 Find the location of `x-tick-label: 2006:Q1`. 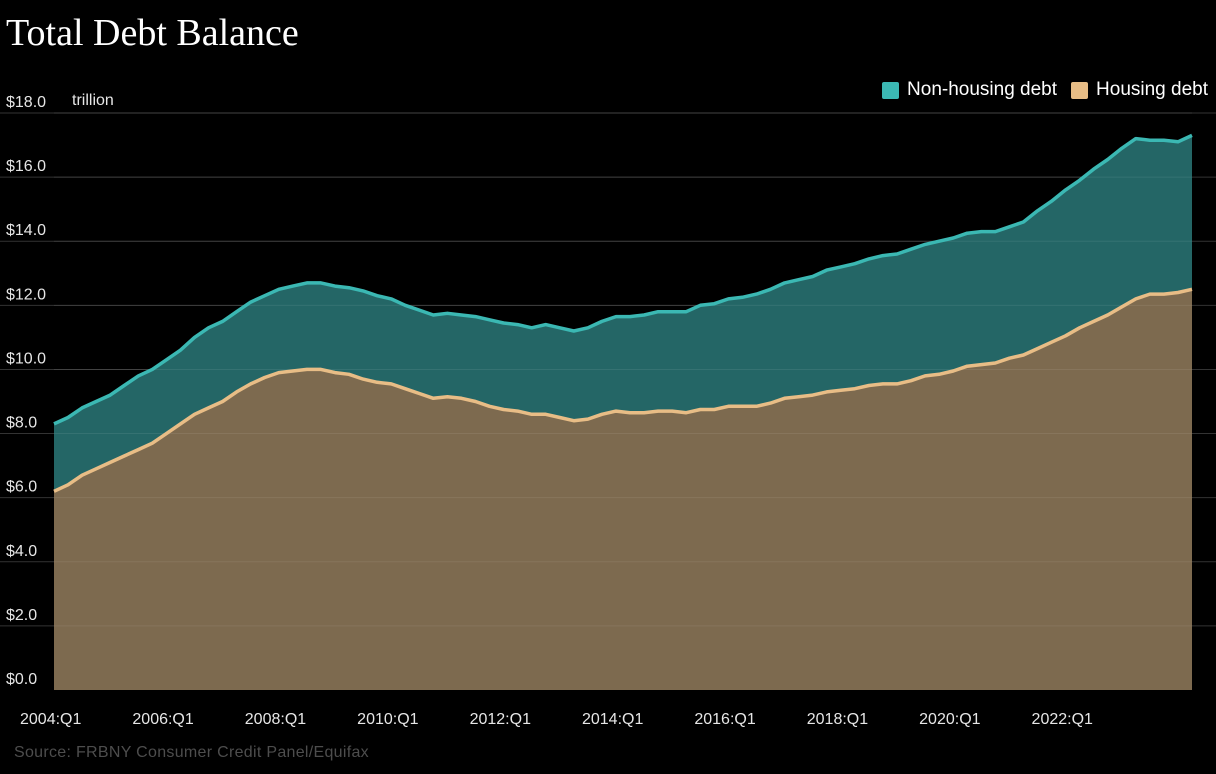

x-tick-label: 2006:Q1 is located at coordinates (162, 719).